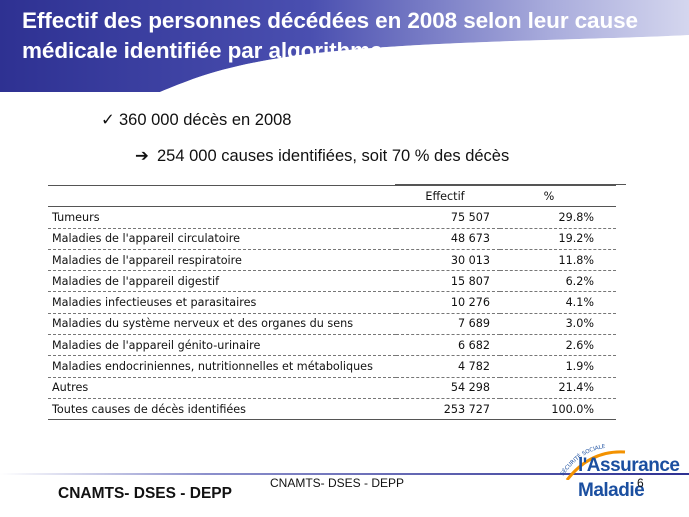  I want to click on assurance-maladie-logo-arc: SÉCURITÉ SOCIALE, so click(593, 462).